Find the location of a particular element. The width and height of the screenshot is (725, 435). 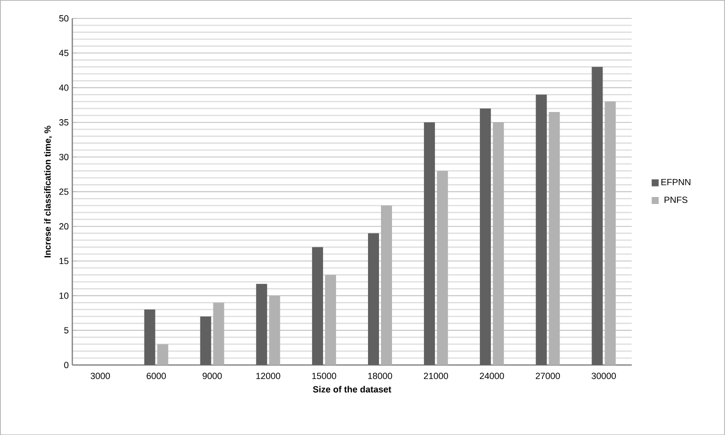

x-axis-title: Size of the dataset is located at coordinates (352, 389).